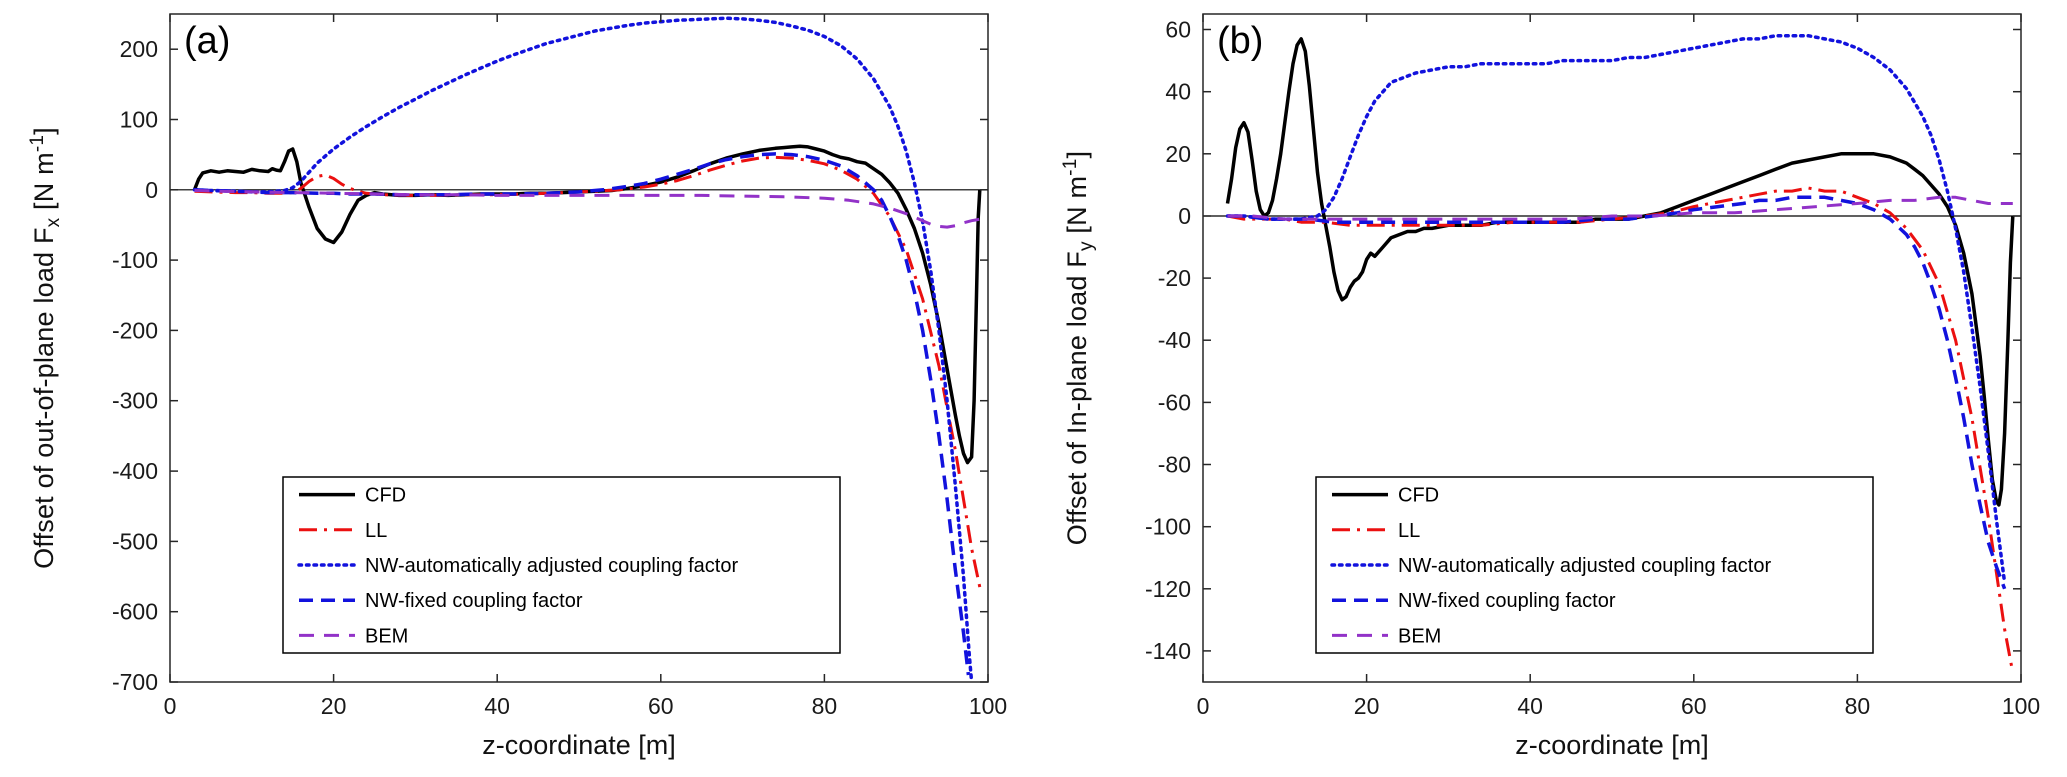  What do you see at coordinates (1168, 651) in the screenshot?
I see `y-tick-label: -140` at bounding box center [1168, 651].